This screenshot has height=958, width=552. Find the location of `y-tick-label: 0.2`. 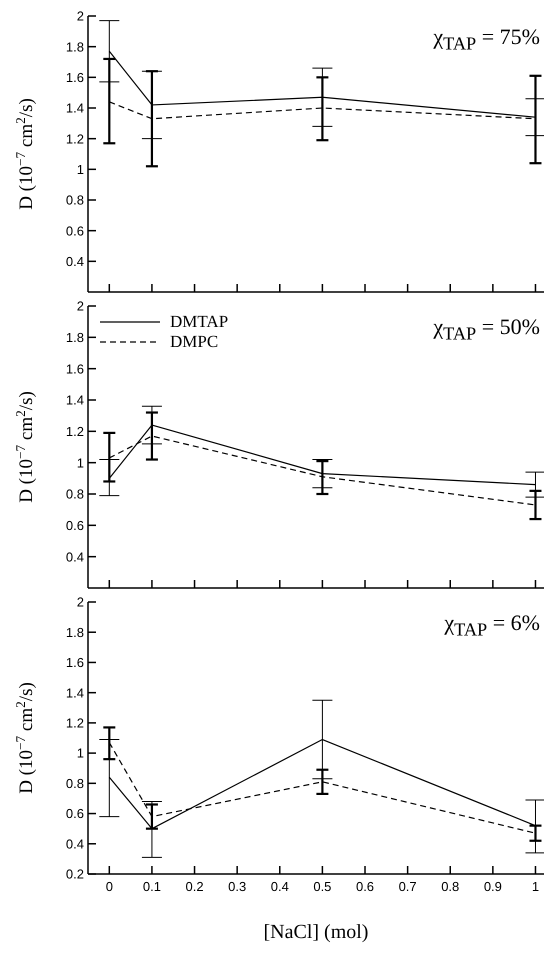

y-tick-label: 0.2 is located at coordinates (75, 874).